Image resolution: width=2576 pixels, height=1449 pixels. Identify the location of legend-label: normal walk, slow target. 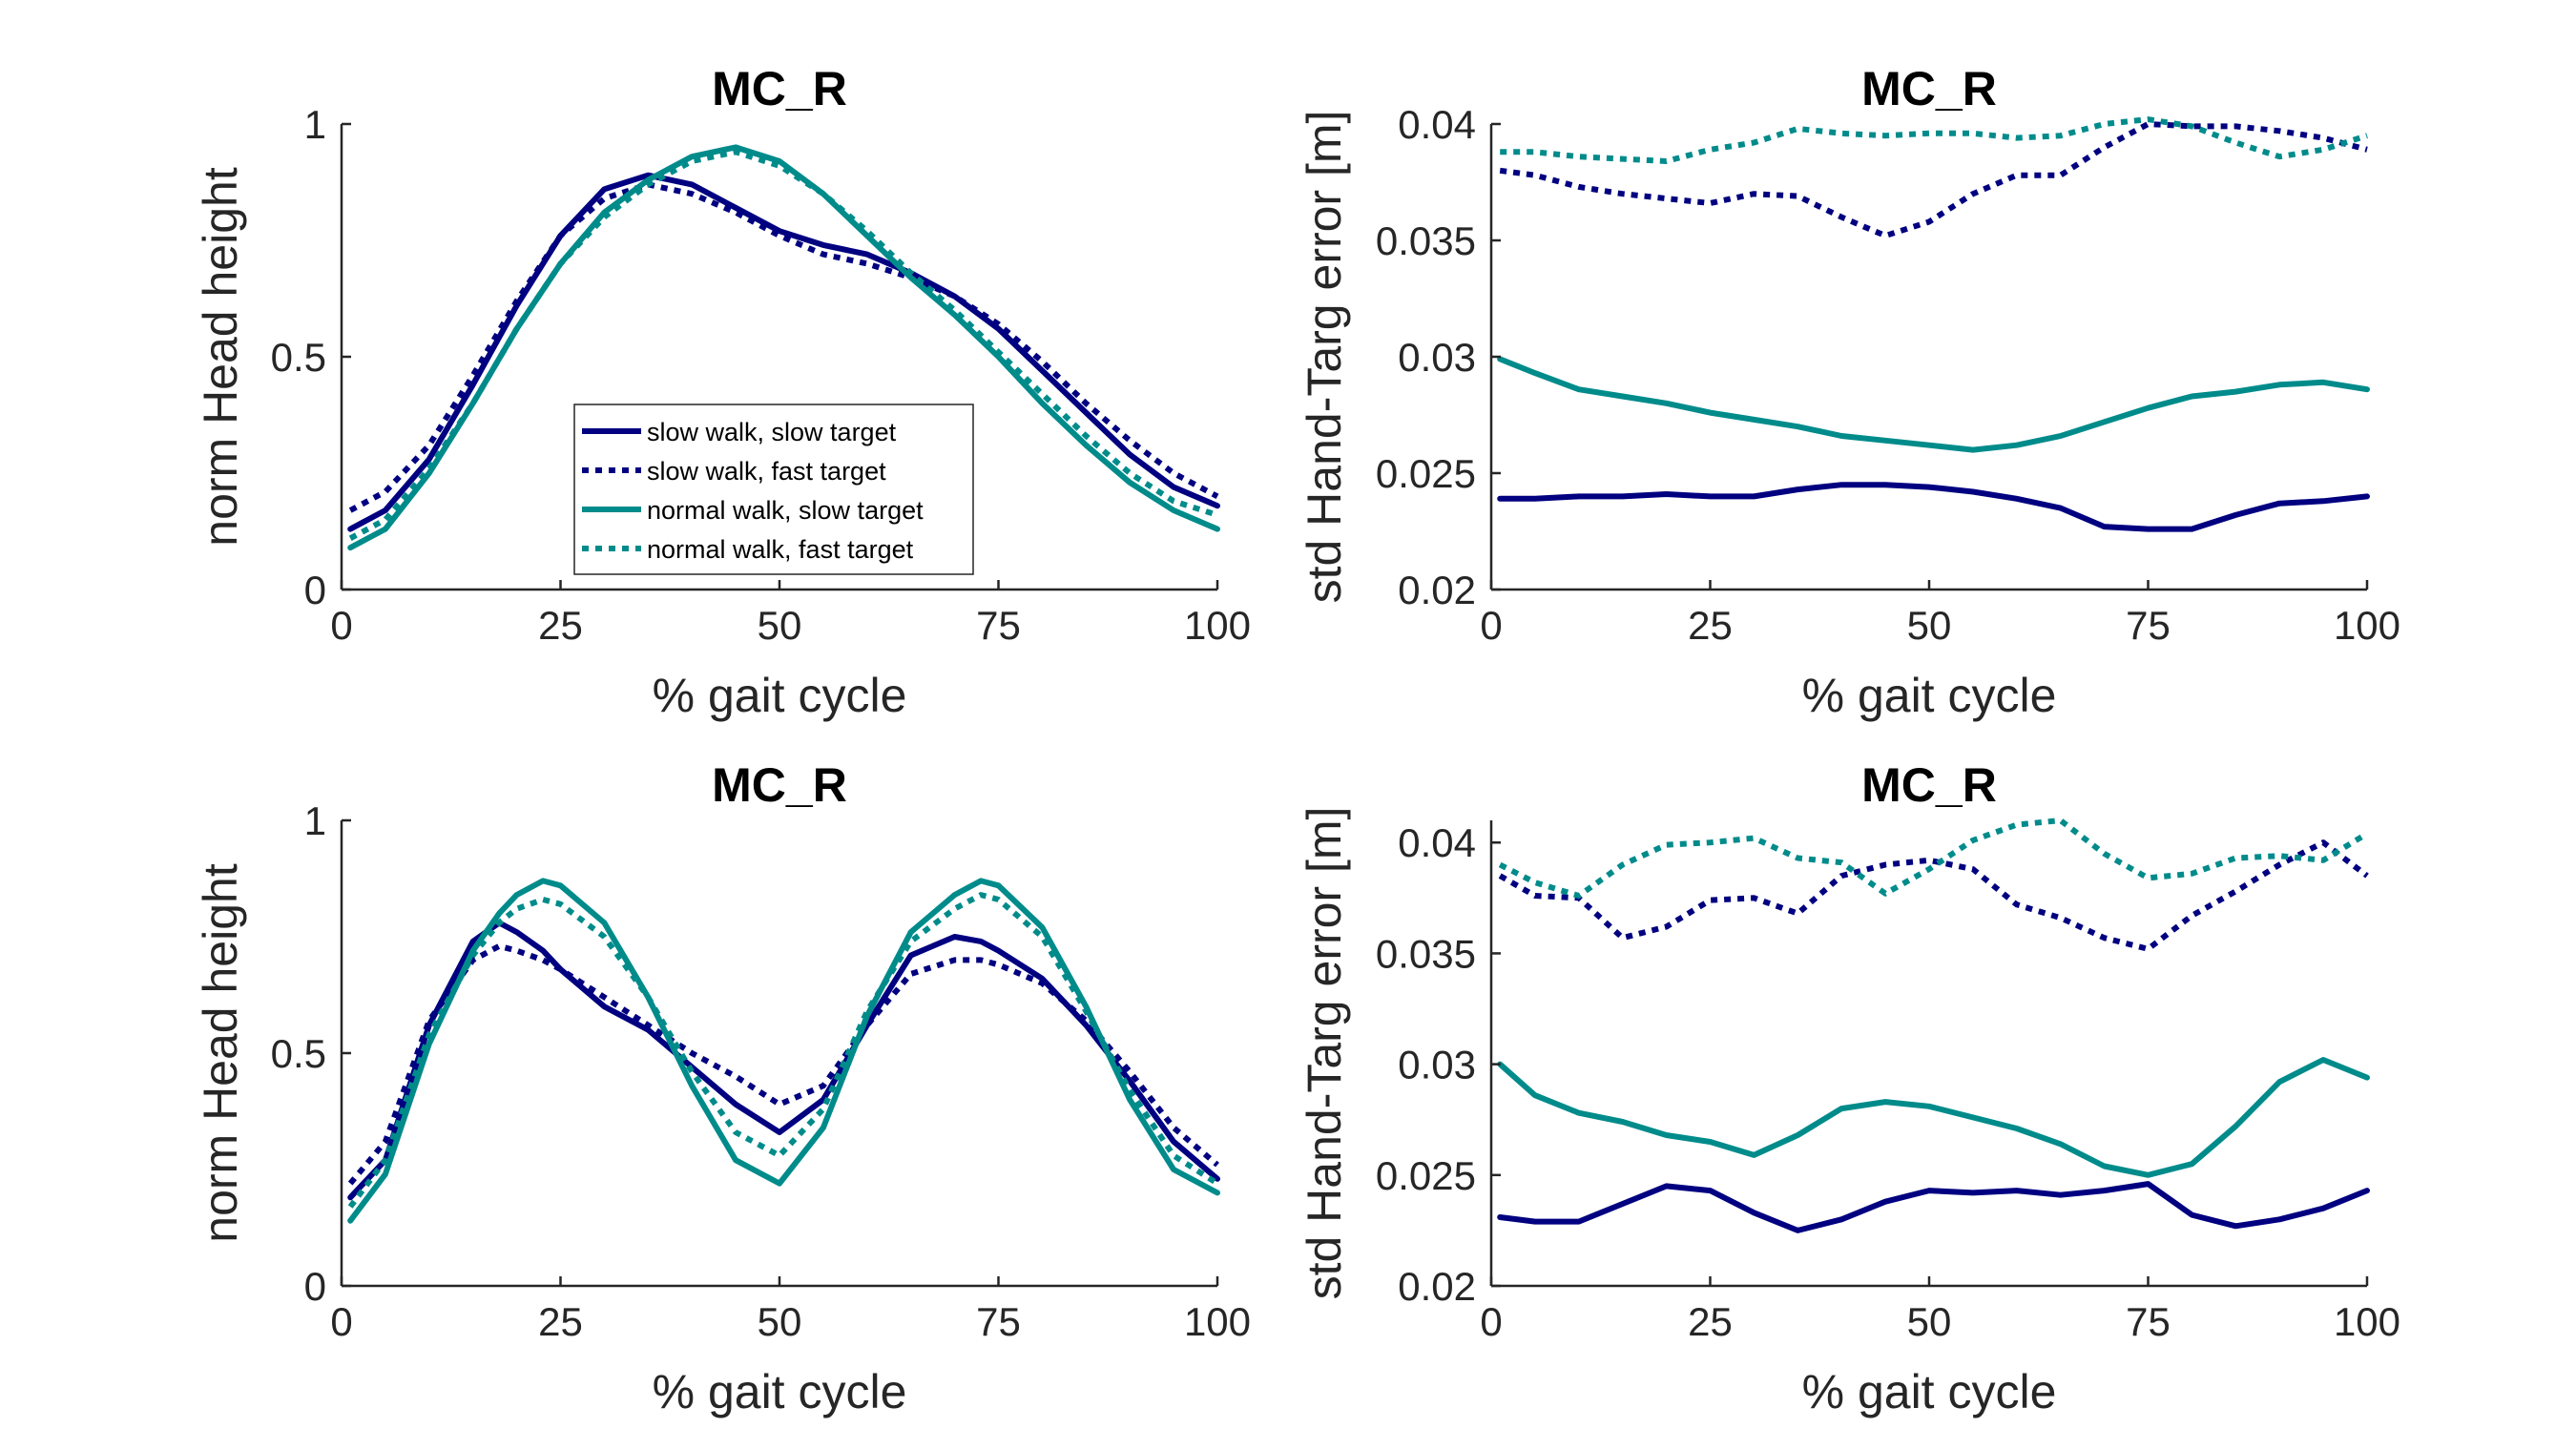
(785, 510).